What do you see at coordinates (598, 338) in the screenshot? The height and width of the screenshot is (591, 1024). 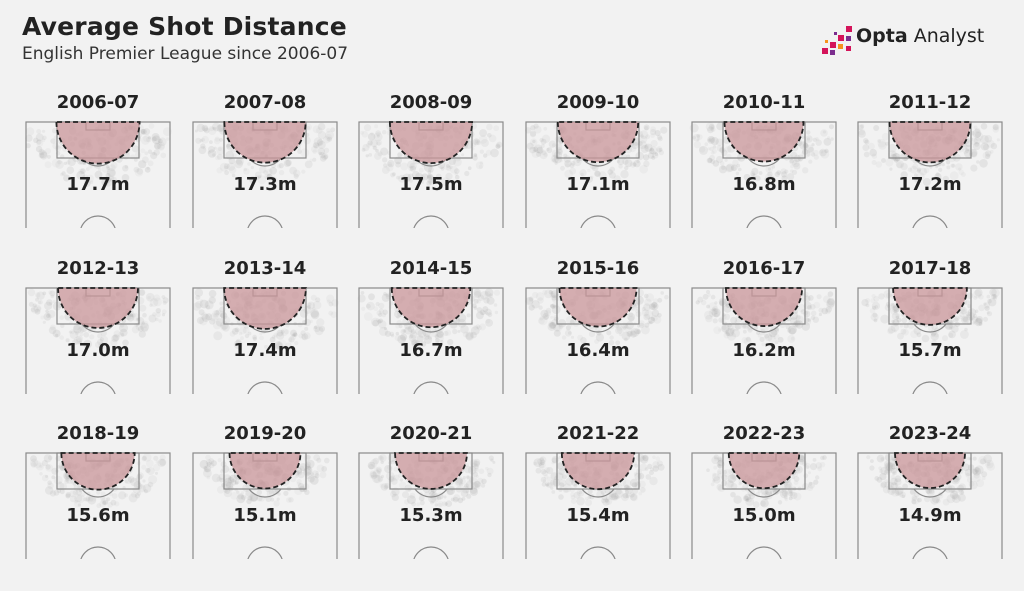 I see `season-panel: 2015-16 16.4m` at bounding box center [598, 338].